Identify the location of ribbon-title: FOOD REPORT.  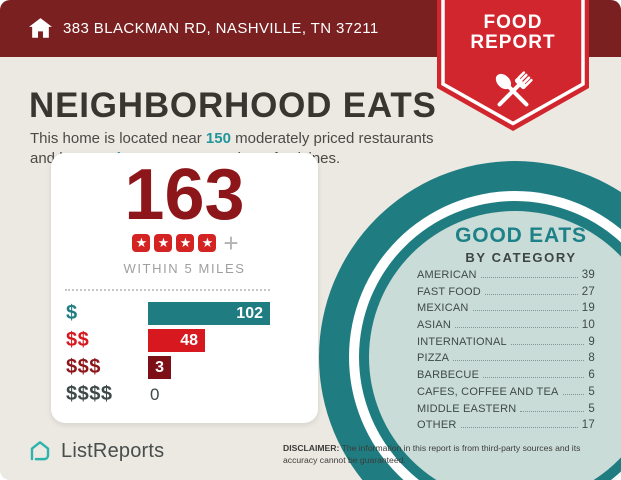
(513, 33).